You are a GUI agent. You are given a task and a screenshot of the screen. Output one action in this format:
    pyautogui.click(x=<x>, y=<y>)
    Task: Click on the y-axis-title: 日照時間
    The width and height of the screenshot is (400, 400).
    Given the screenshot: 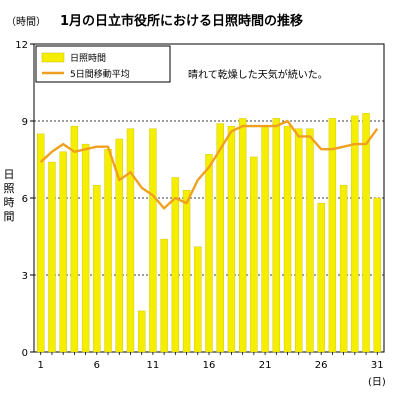 What is the action you would take?
    pyautogui.click(x=9, y=195)
    